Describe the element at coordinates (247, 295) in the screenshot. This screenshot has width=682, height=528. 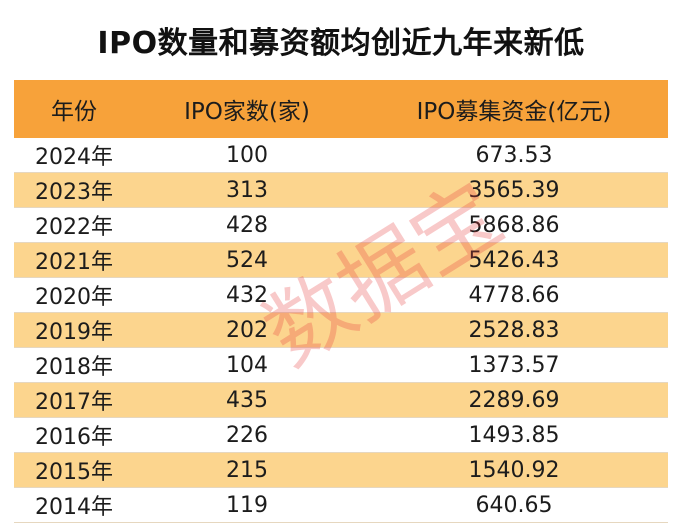
I see `cell-count: 432` at that location.